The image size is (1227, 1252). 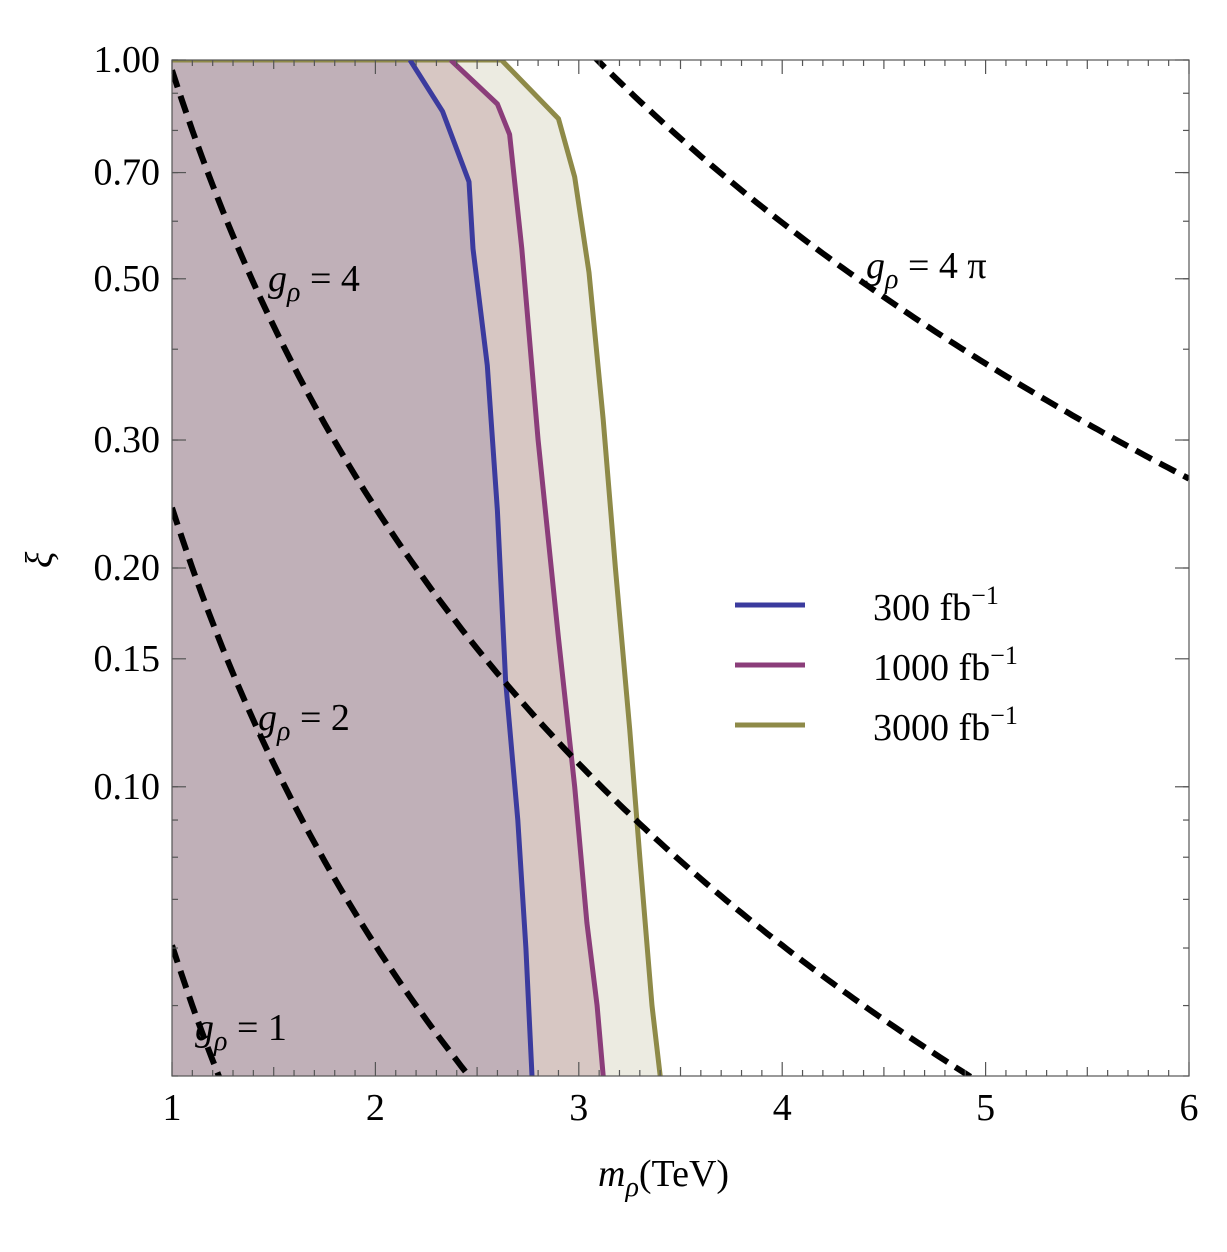 What do you see at coordinates (936, 605) in the screenshot?
I see `legend-label-300: 300 fb−1` at bounding box center [936, 605].